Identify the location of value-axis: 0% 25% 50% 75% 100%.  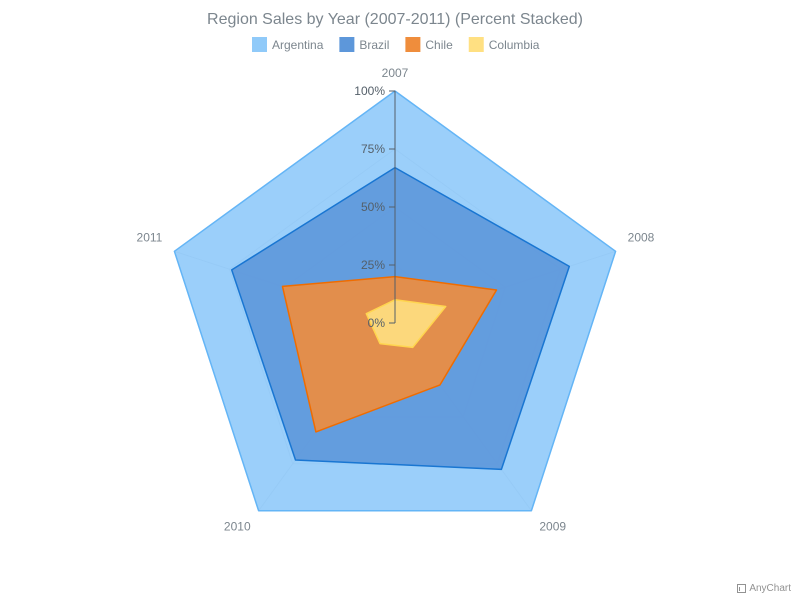
(375, 207).